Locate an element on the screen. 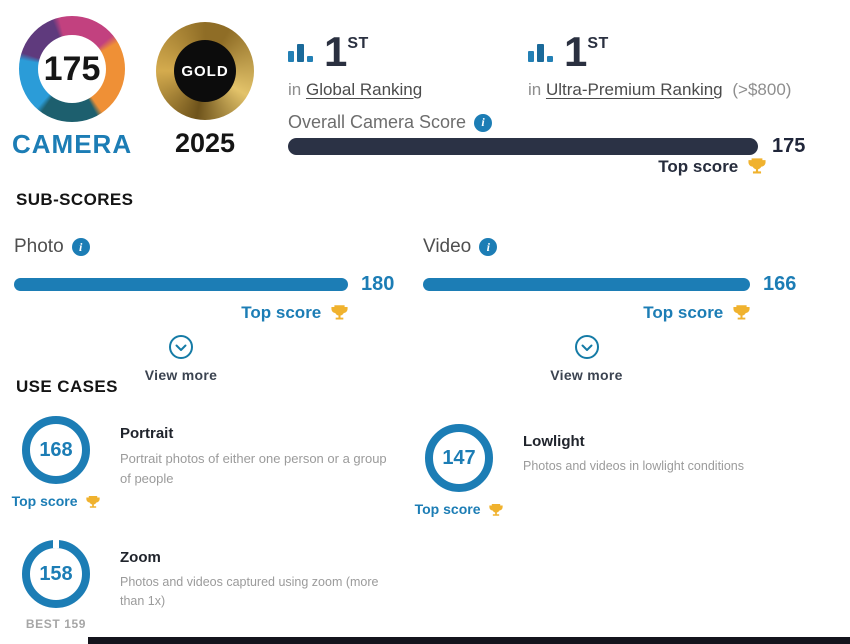 This screenshot has height=644, width=850. gold-award-label: GOLD is located at coordinates (205, 71).